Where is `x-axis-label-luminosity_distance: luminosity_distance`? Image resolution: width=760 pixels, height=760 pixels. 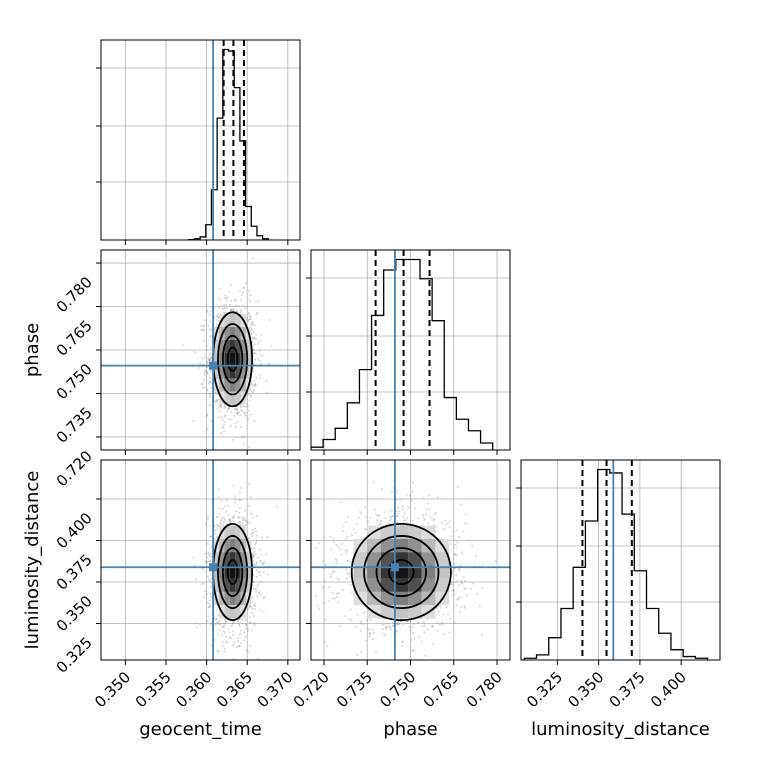
x-axis-label-luminosity_distance: luminosity_distance is located at coordinates (620, 729).